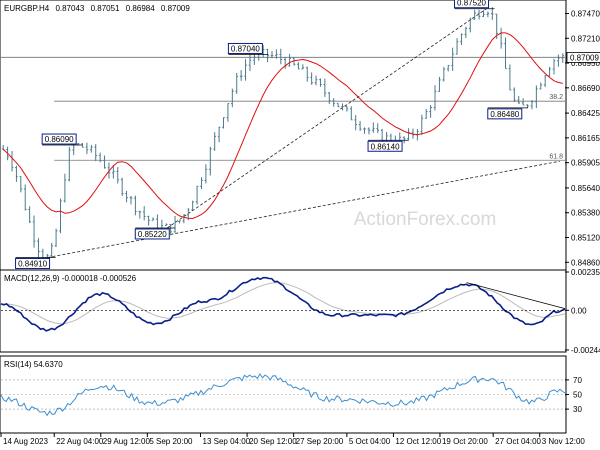  Describe the element at coordinates (320, 441) in the screenshot. I see `date-tick-label: 27 Sep 20:00` at that location.